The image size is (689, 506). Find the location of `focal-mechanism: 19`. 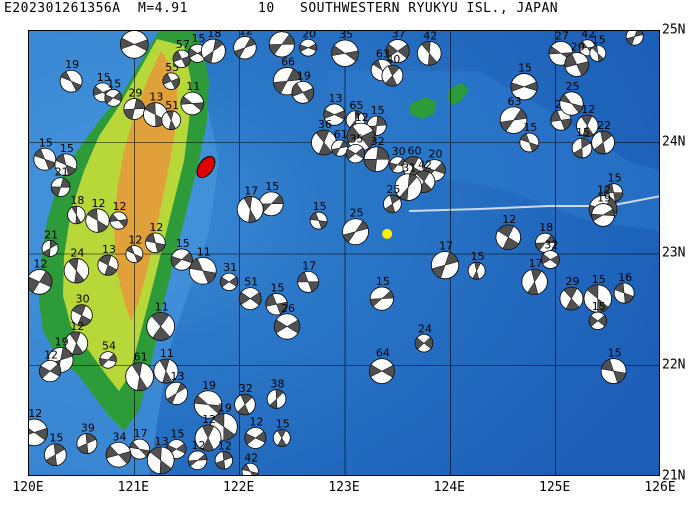

focal-mechanism: 19 is located at coordinates (303, 86).